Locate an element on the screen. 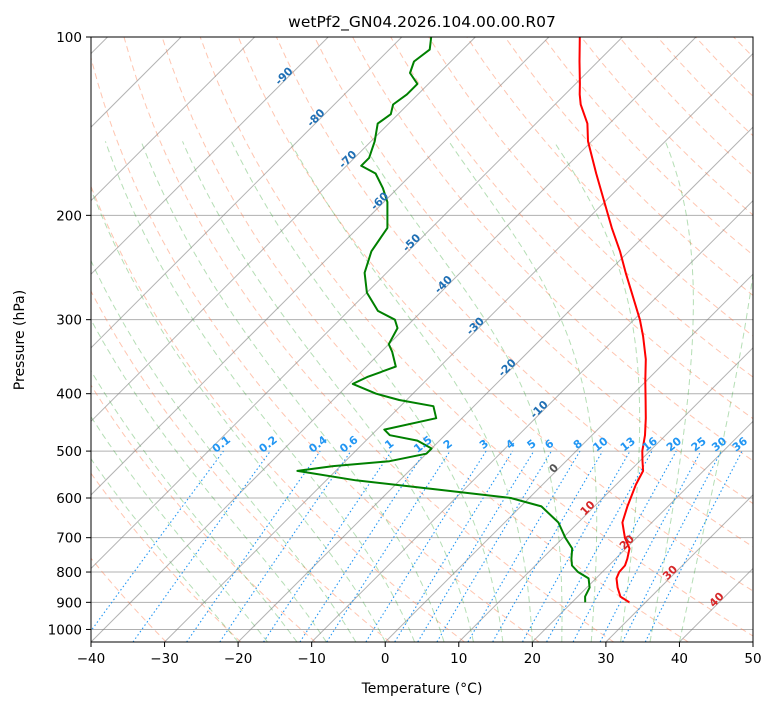  x-axis-ticks: −40 −30 −20 −10 0 10 20 30 40 50 is located at coordinates (419, 654).